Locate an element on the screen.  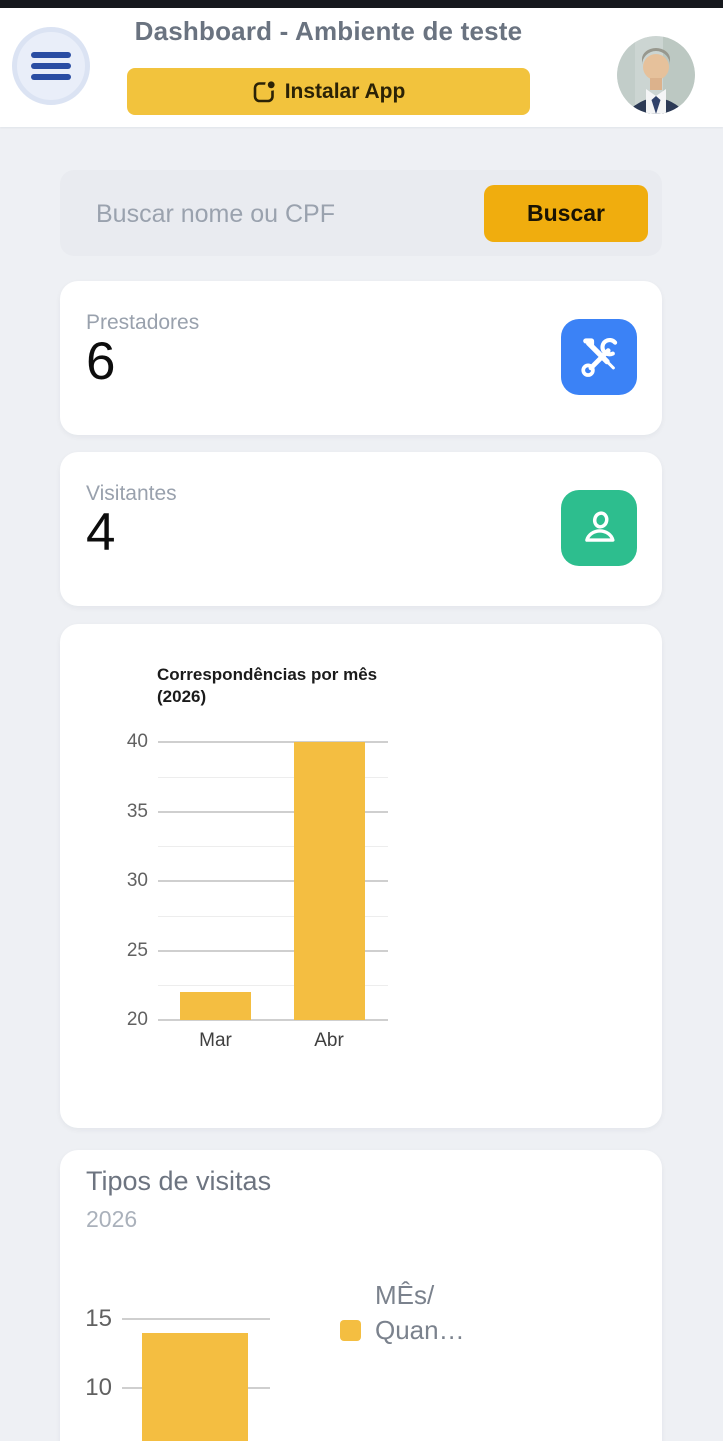
stat-card-visitantes: Visitantes 4 is located at coordinates (361, 529).